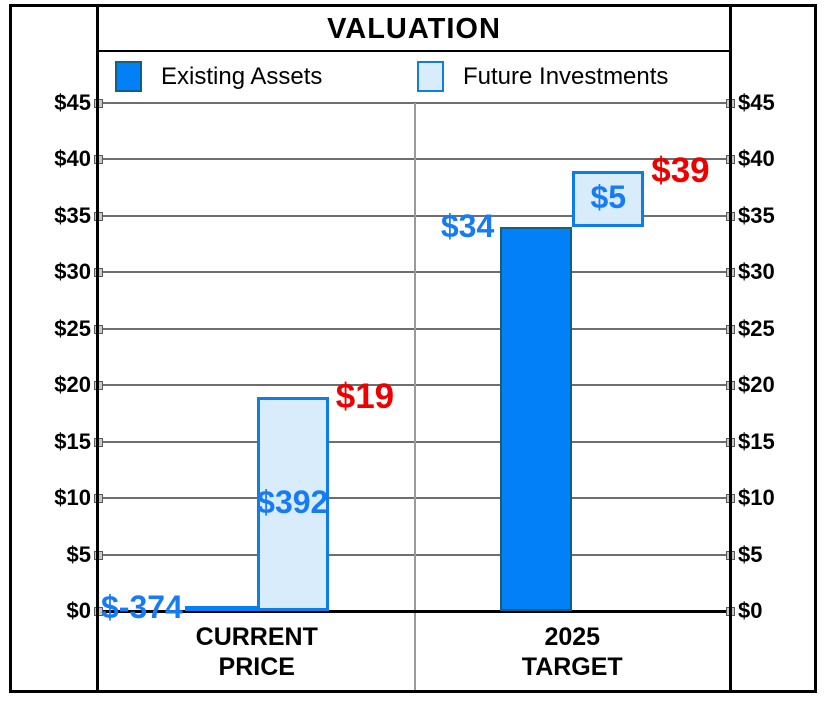 The image size is (824, 704). I want to click on data-label-existing-assets: $34, so click(467, 226).